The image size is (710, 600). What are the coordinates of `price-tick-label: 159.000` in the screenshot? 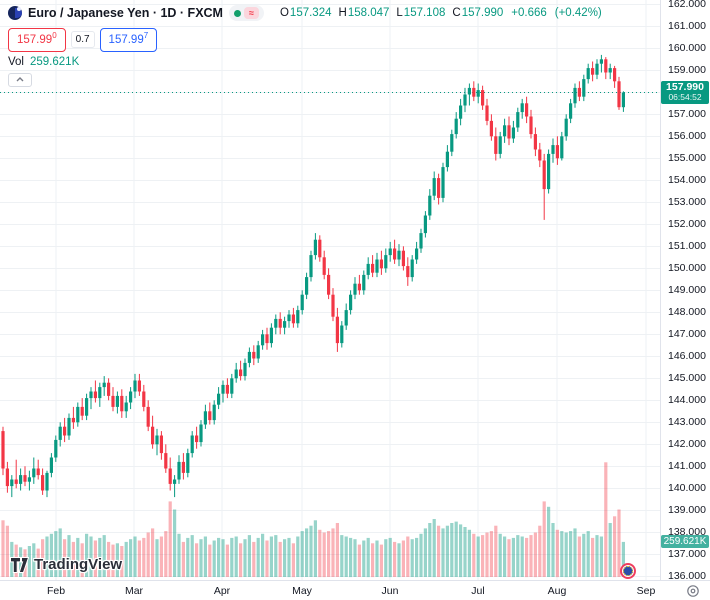 It's located at (687, 69).